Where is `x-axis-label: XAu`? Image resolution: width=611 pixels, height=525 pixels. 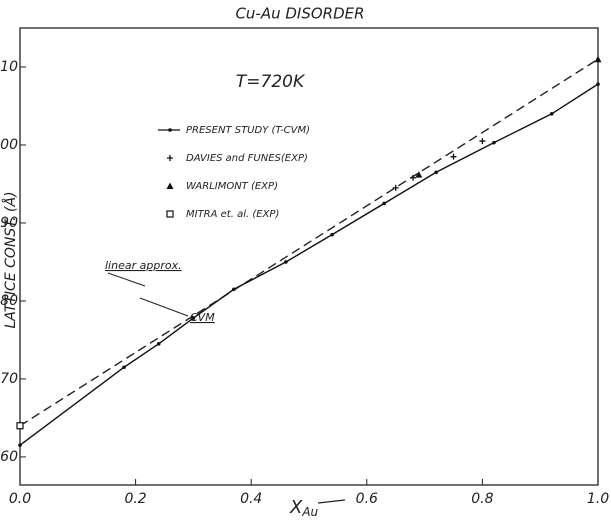 x-axis-label: XAu is located at coordinates (304, 508).